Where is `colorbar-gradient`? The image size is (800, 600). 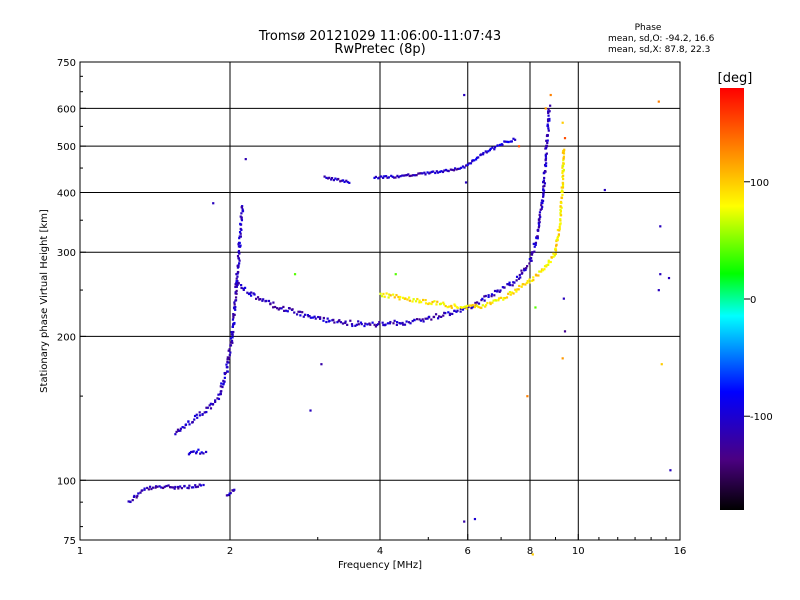
colorbar-gradient is located at coordinates (732, 299).